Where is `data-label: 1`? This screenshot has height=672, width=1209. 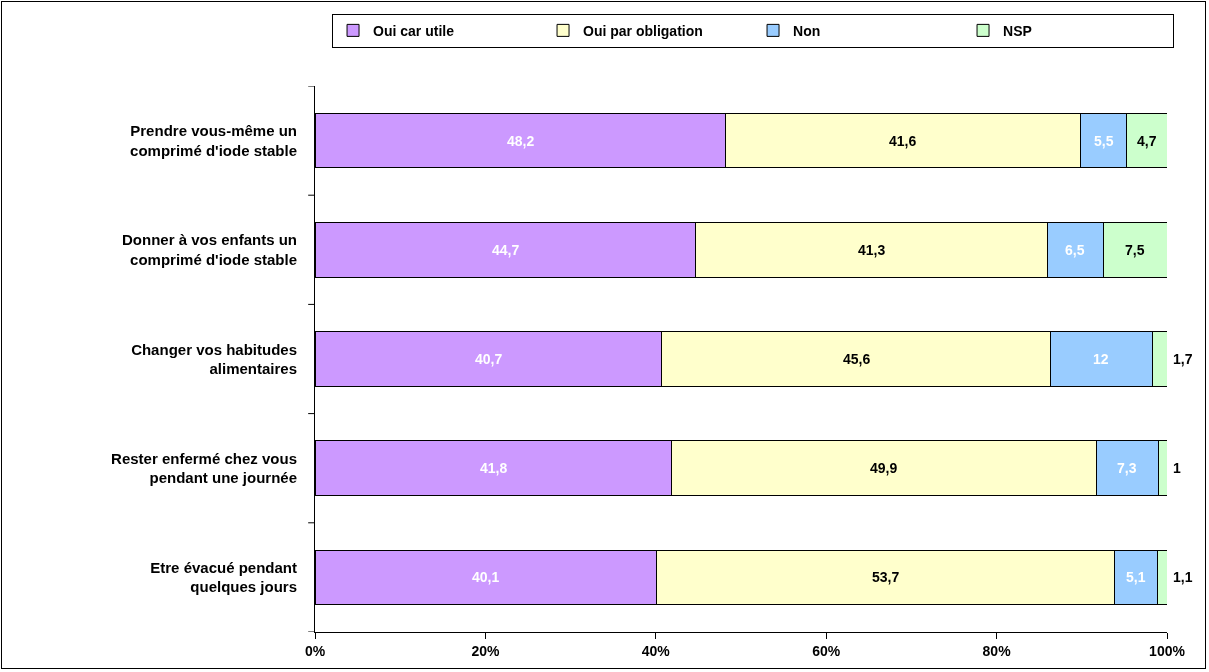
data-label: 1 is located at coordinates (1177, 468).